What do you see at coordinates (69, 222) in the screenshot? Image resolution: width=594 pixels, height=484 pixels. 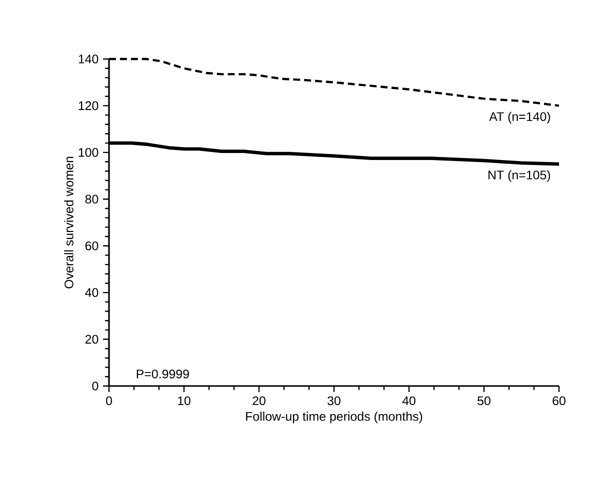 I see `y-axis-title: Overall survived women` at bounding box center [69, 222].